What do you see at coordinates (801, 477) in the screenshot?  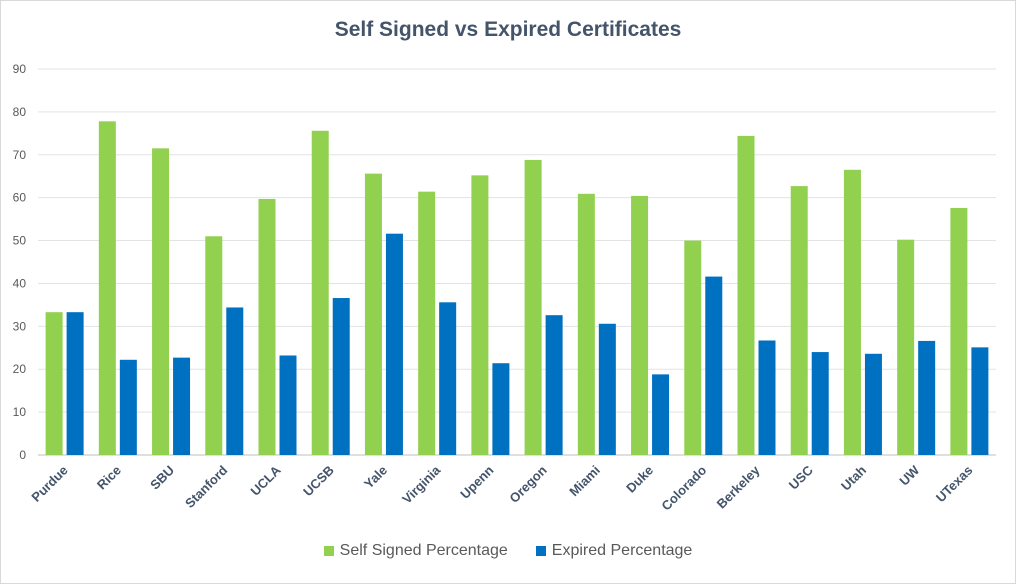 I see `x-tick-label: USC` at bounding box center [801, 477].